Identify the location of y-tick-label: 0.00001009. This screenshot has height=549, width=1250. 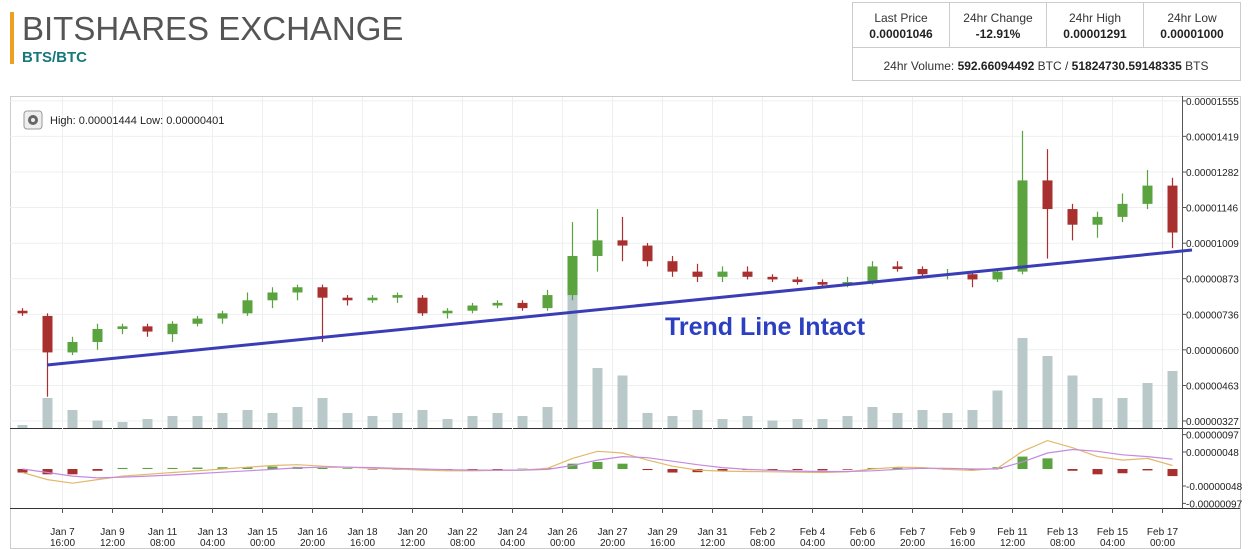
(1212, 244).